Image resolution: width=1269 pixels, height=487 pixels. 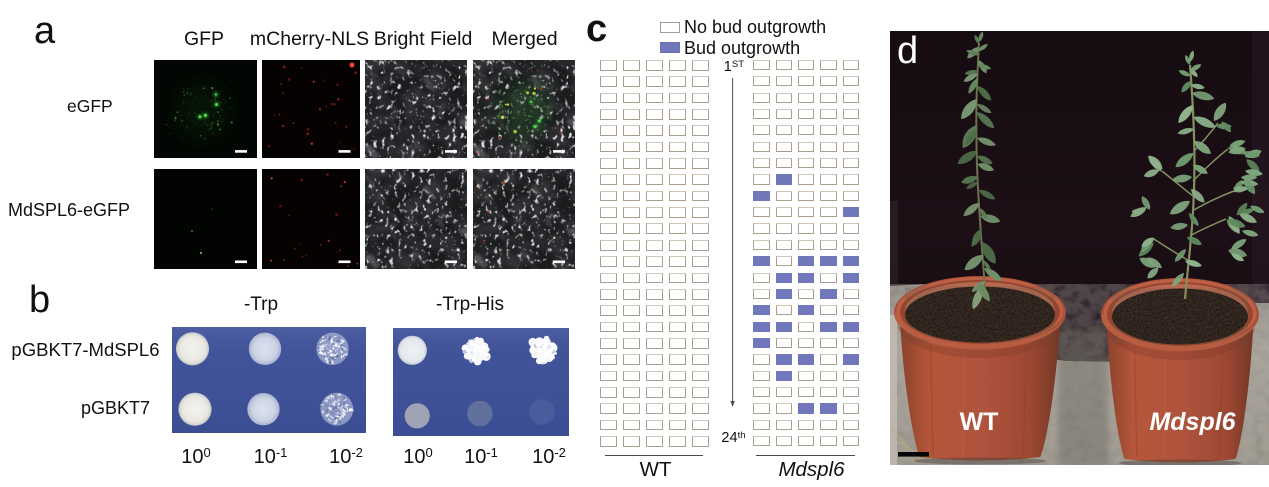 I want to click on svg-text: WT, so click(x=979, y=422).